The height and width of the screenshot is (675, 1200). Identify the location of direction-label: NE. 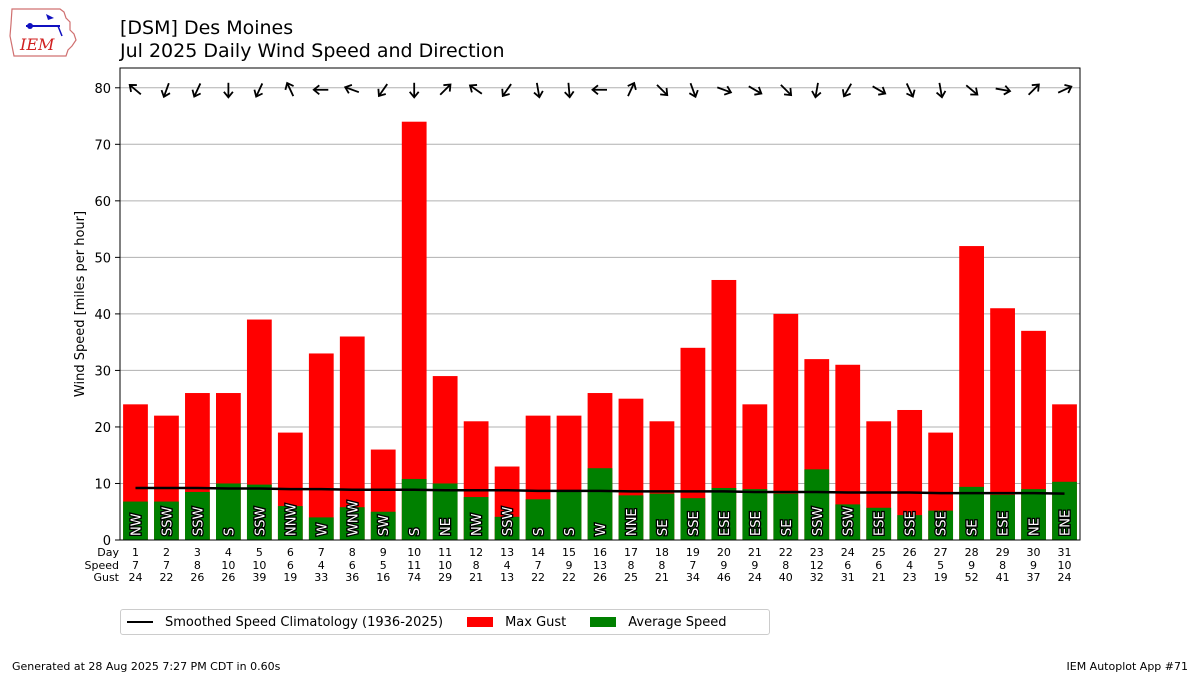
(1035, 527).